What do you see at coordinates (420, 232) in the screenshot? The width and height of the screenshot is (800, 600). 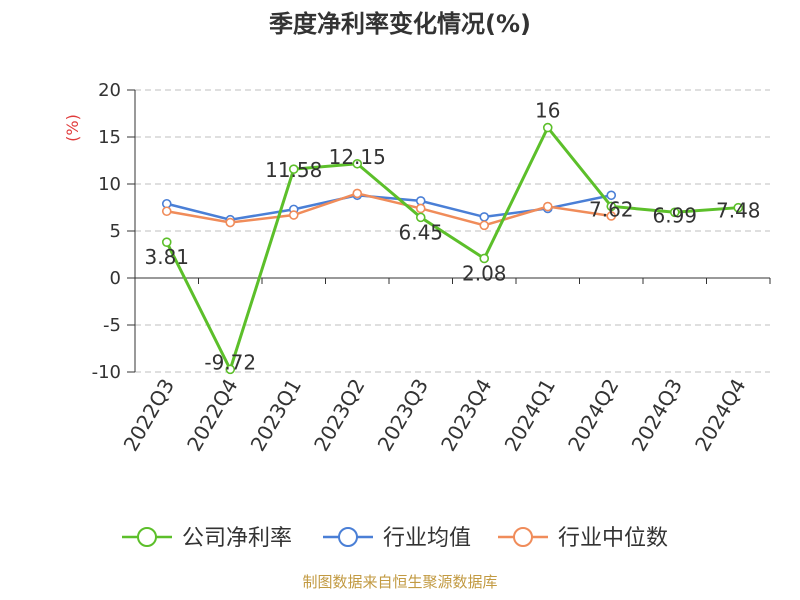 I see `data-label: 6.45` at bounding box center [420, 232].